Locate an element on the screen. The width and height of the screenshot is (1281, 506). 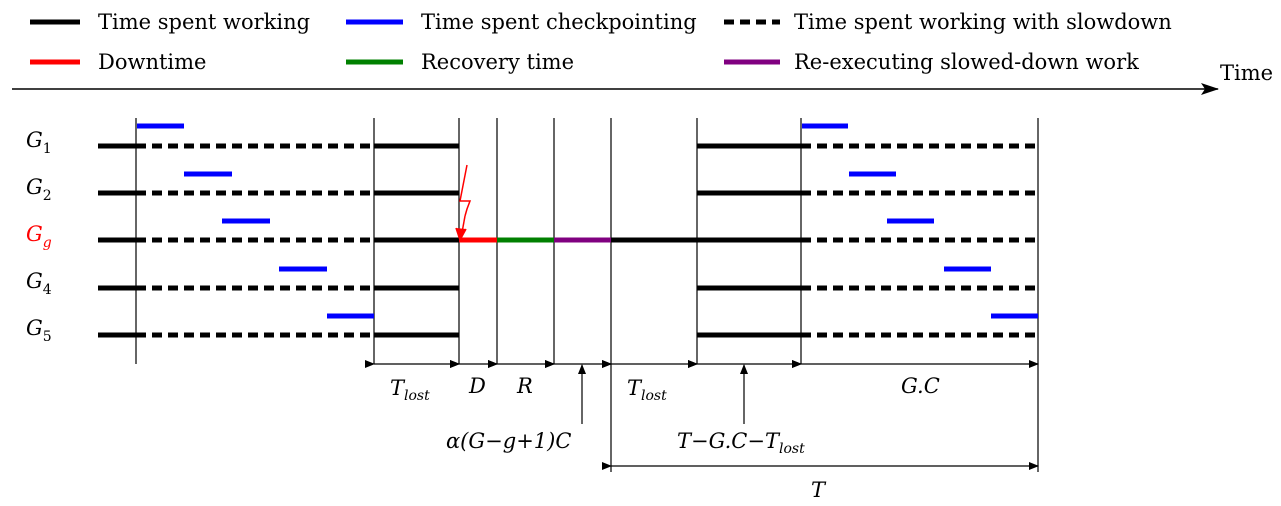
row-g1 is located at coordinates (568, 136).